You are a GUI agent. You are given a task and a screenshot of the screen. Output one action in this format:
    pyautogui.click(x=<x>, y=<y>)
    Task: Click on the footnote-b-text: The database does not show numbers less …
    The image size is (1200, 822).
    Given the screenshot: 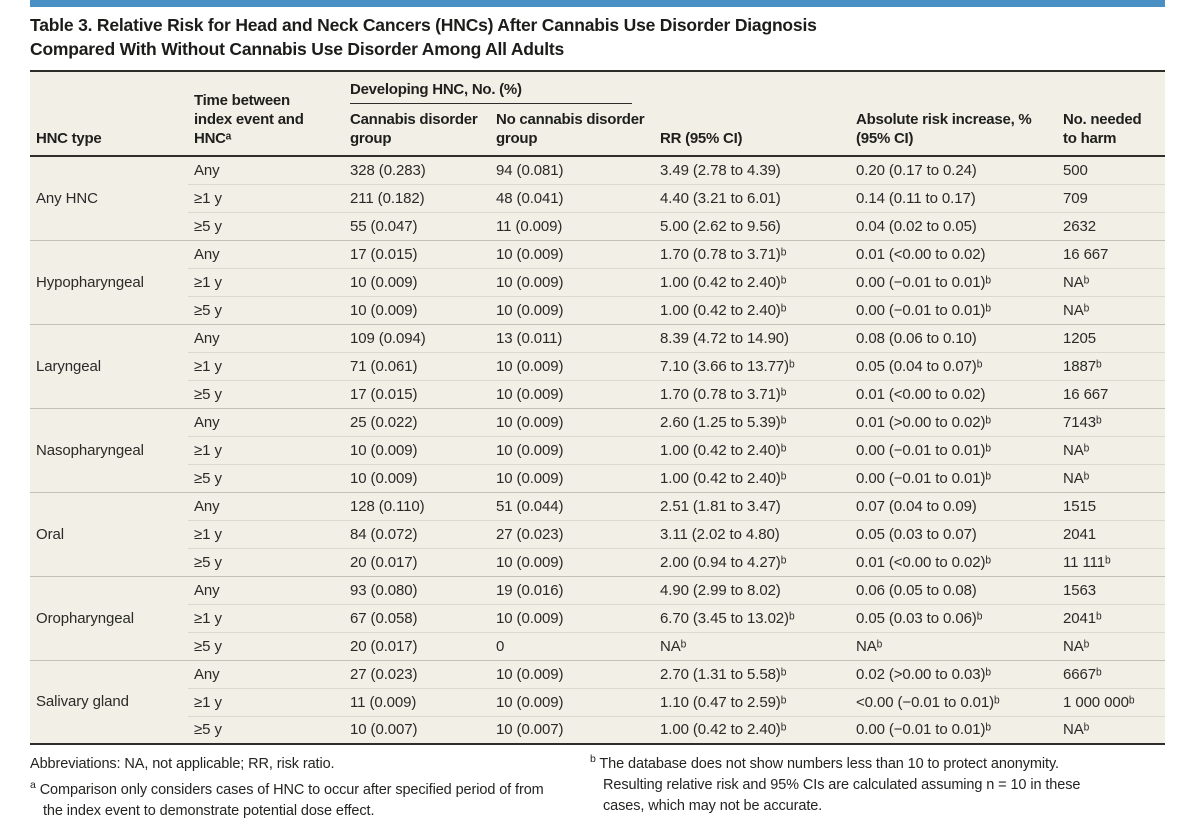 What is the action you would take?
    pyautogui.click(x=840, y=785)
    